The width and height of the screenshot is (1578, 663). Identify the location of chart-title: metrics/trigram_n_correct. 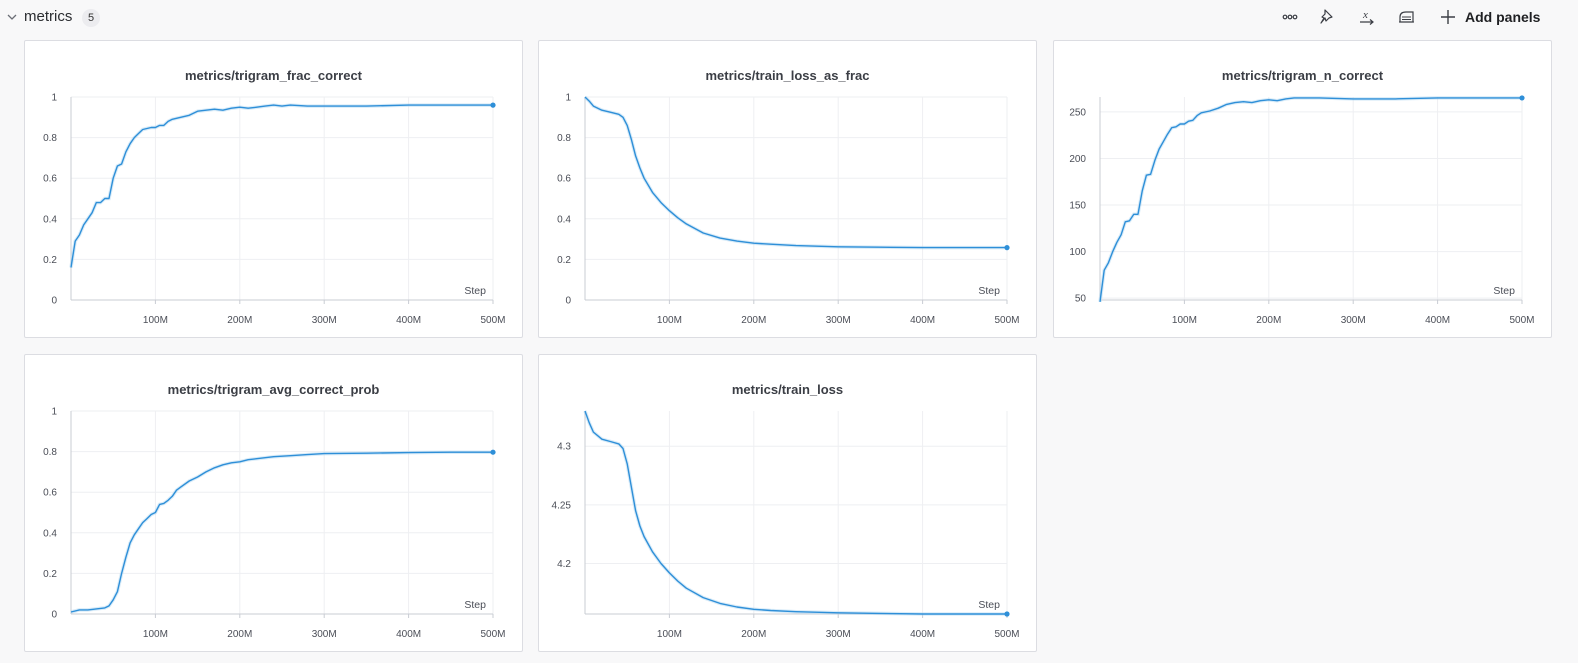
(1302, 75).